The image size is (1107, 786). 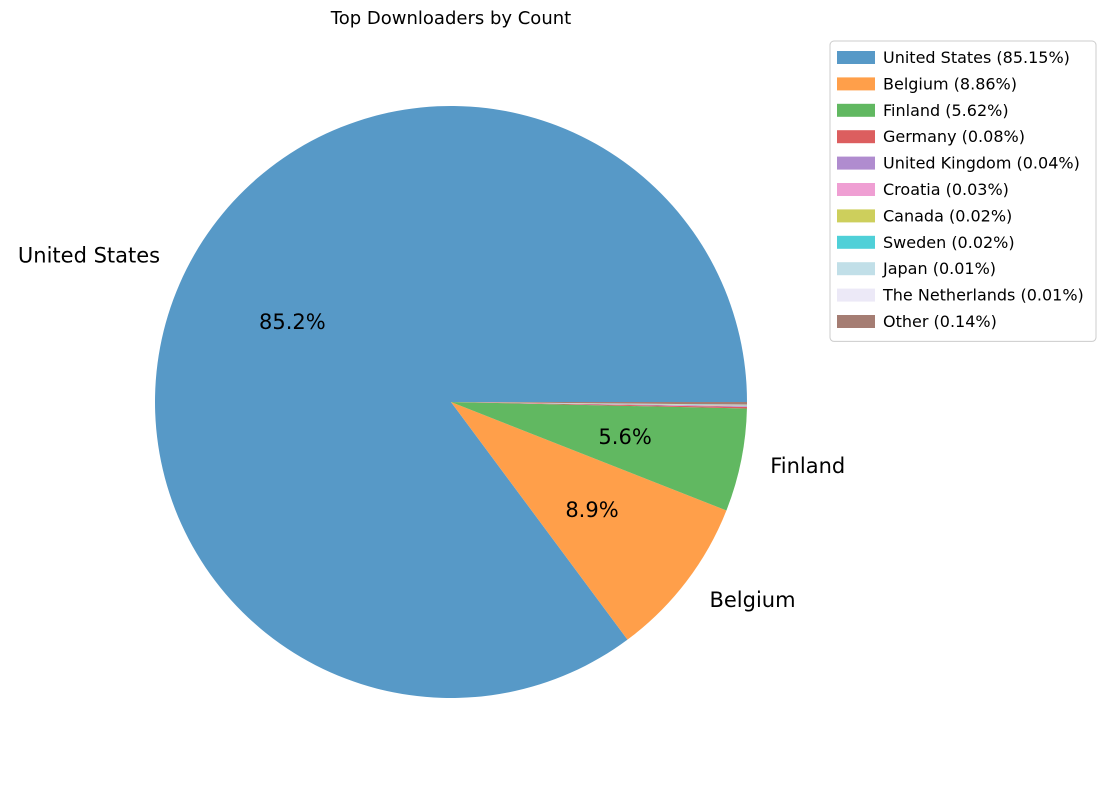 I want to click on legend-swatch-united-states, so click(x=856, y=57).